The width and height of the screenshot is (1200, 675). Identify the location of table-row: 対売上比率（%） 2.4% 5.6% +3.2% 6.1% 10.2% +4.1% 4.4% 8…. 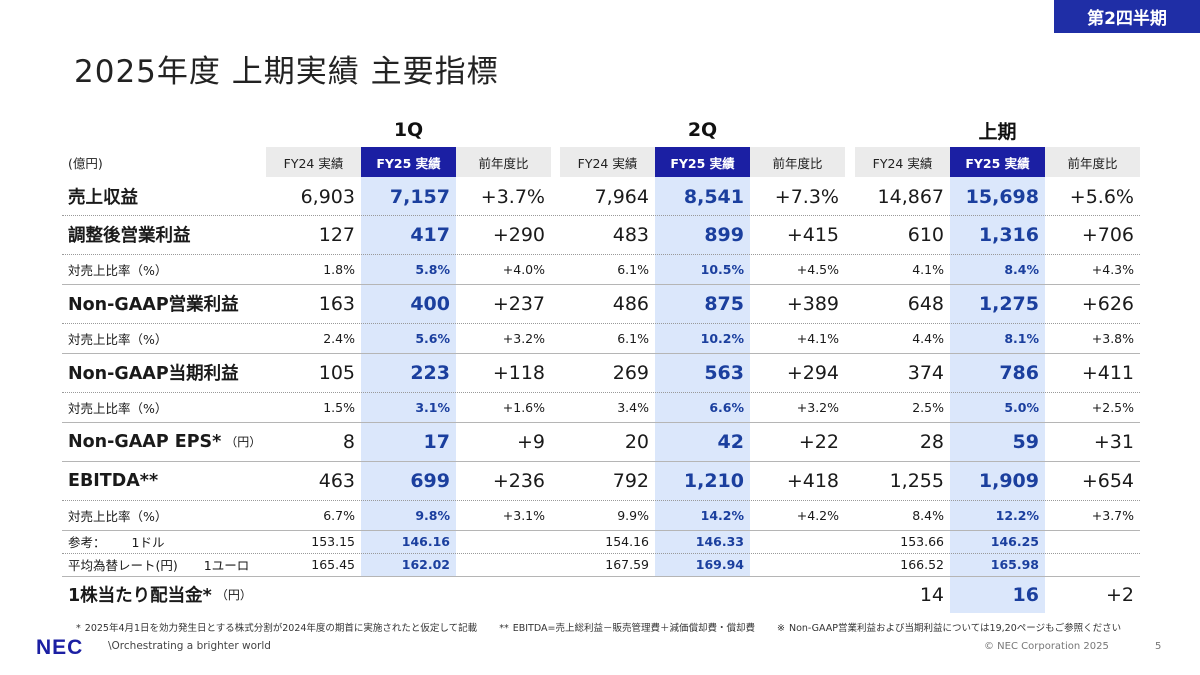
(601, 338).